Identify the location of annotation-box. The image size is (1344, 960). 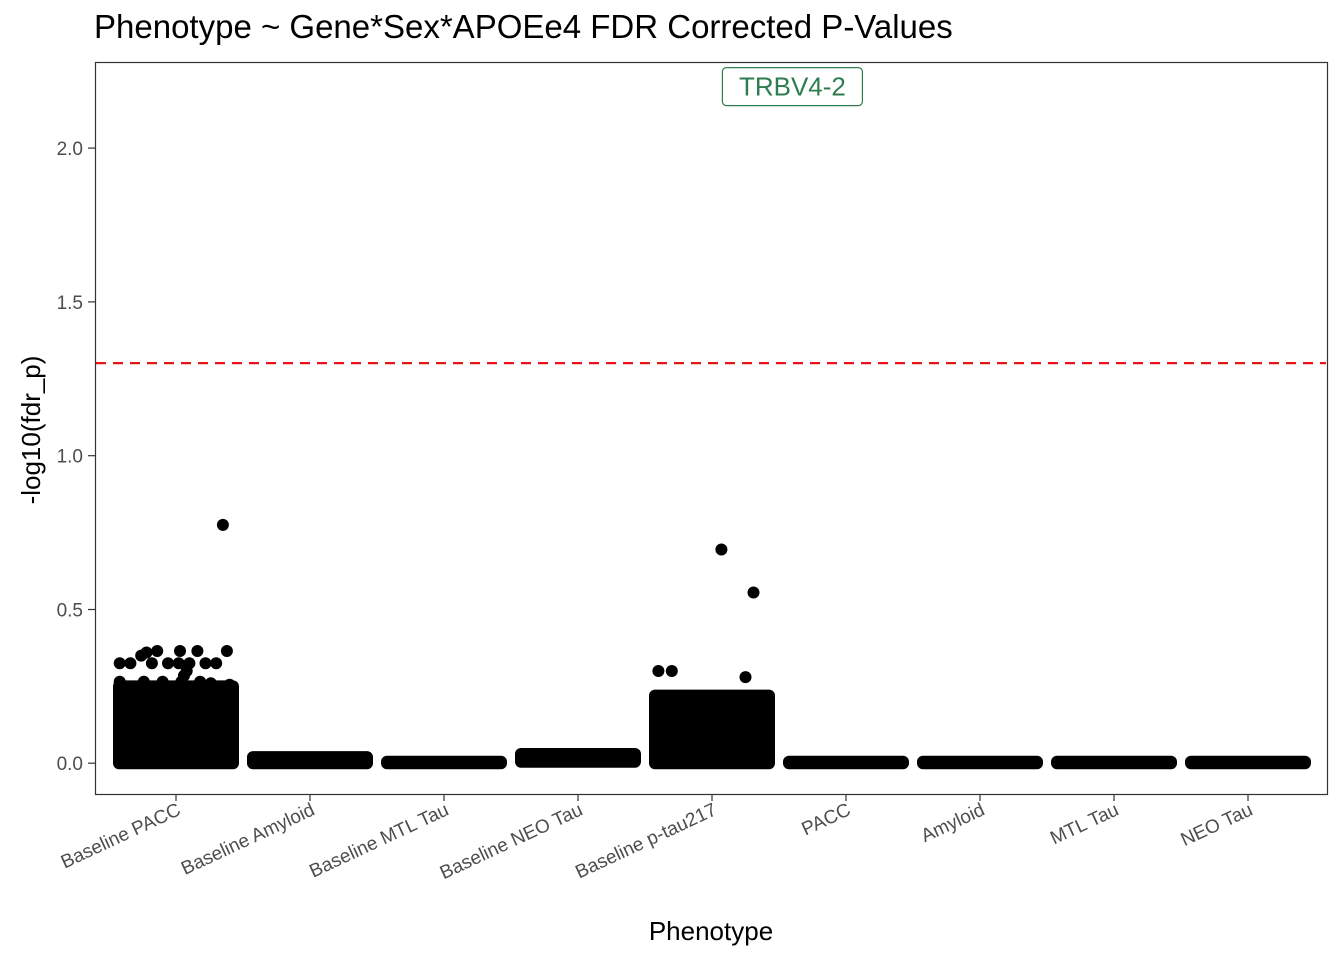
(792, 86).